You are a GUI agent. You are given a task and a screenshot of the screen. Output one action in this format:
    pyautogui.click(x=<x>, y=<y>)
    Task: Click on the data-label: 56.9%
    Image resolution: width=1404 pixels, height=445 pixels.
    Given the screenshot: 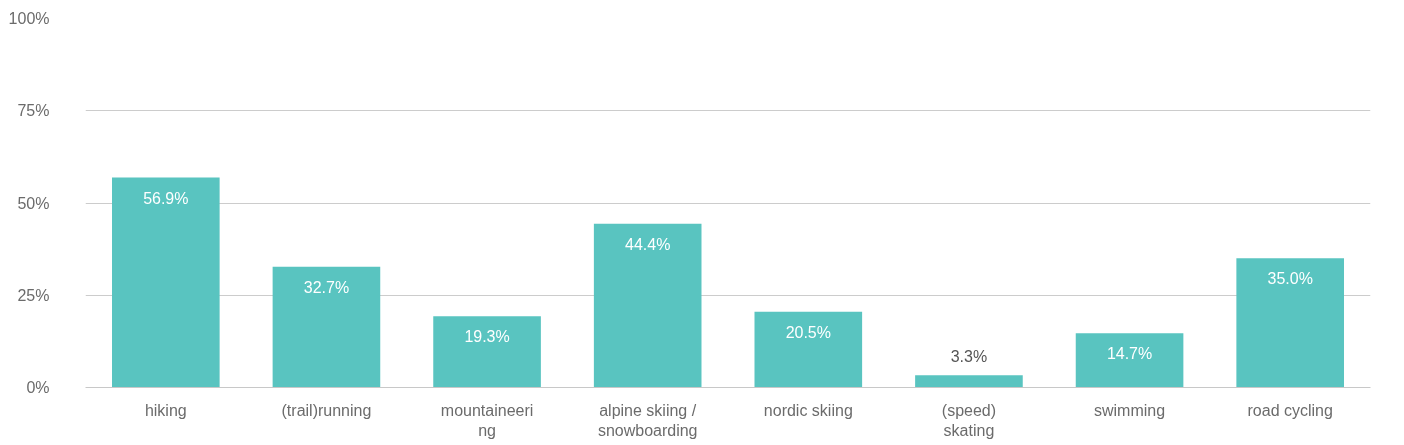 What is the action you would take?
    pyautogui.click(x=166, y=198)
    